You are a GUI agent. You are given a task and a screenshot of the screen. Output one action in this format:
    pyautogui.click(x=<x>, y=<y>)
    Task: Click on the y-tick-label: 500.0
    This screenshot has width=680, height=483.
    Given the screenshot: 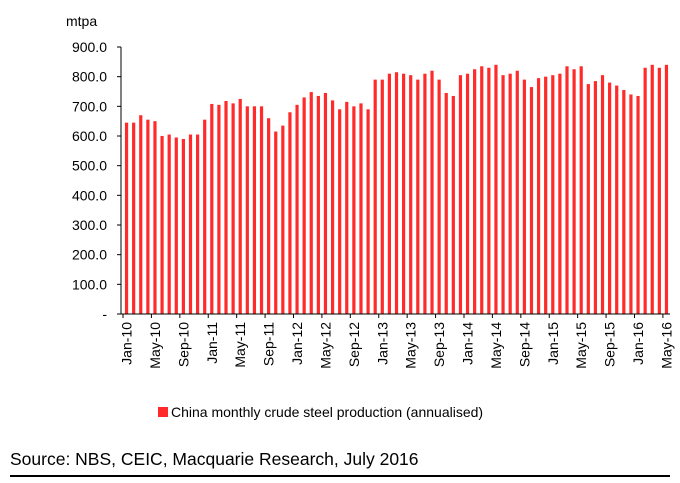 What is the action you would take?
    pyautogui.click(x=89, y=166)
    